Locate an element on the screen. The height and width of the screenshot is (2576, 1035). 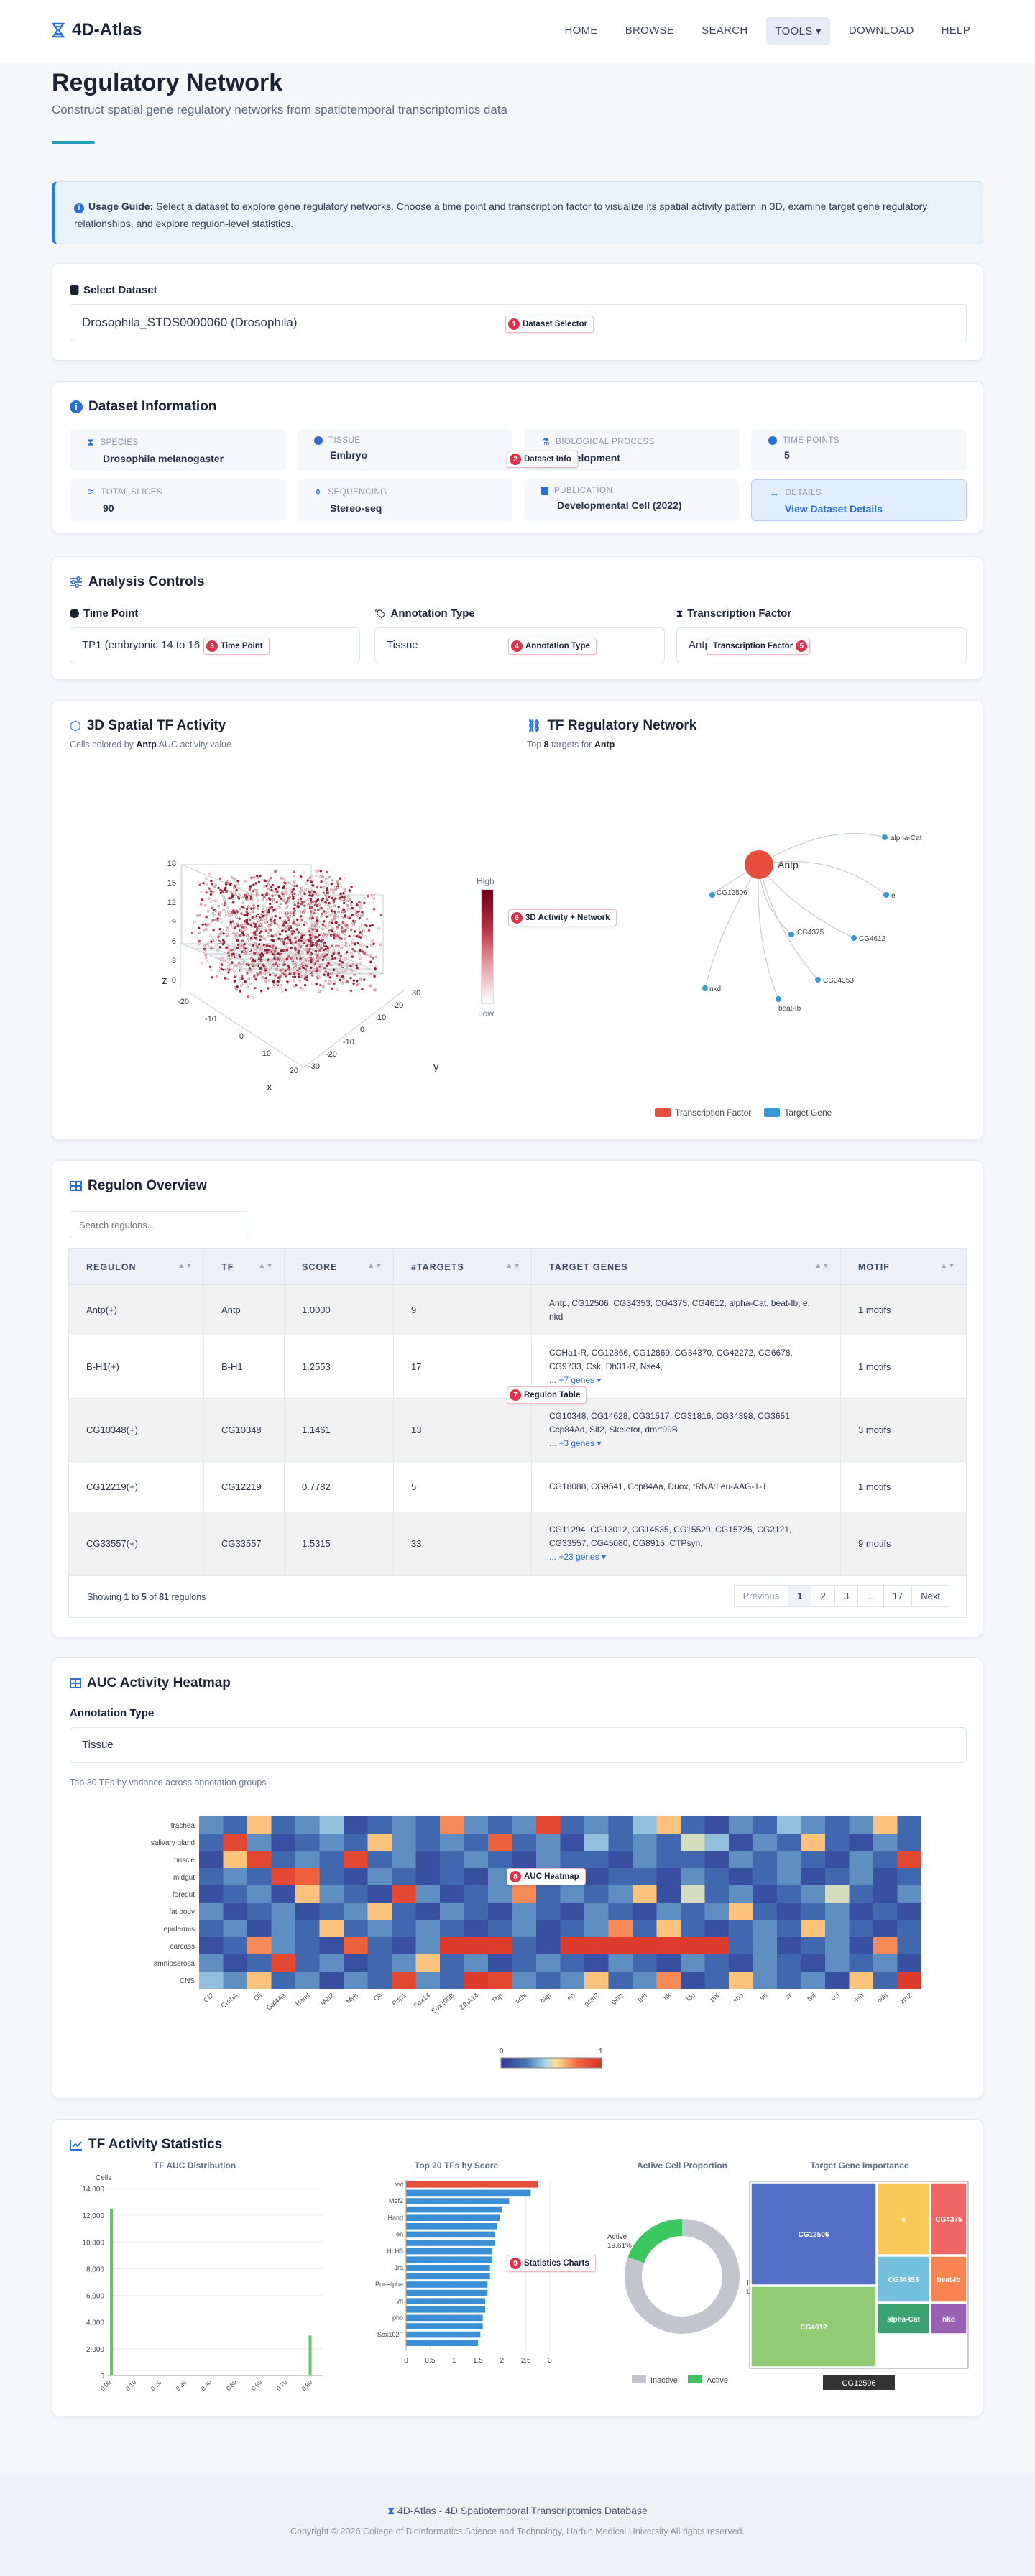
more-genes-toggle: ... +23 genes ▾ is located at coordinates (578, 1557).